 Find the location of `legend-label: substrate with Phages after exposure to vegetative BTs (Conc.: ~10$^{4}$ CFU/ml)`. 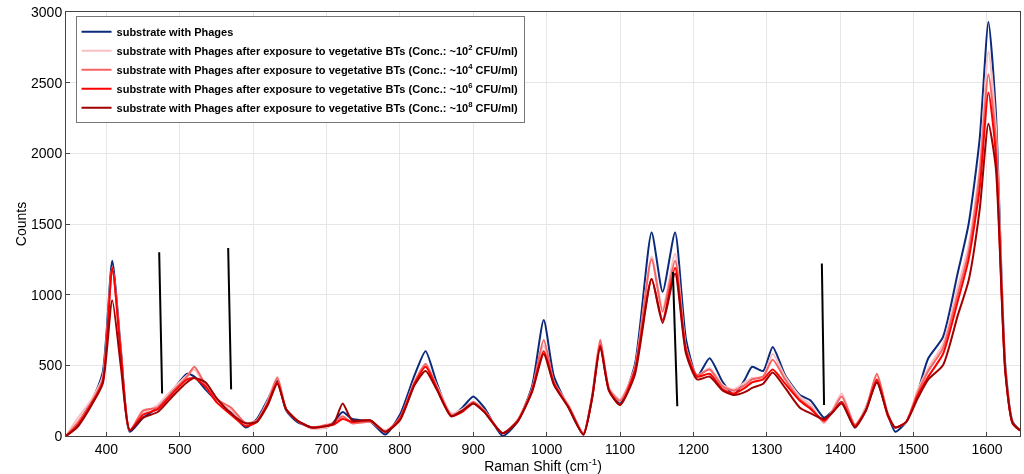

legend-label: substrate with Phages after exposure to vegetative BTs (Conc.: ~10$^{4}$ CFU/ml) is located at coordinates (317, 69).